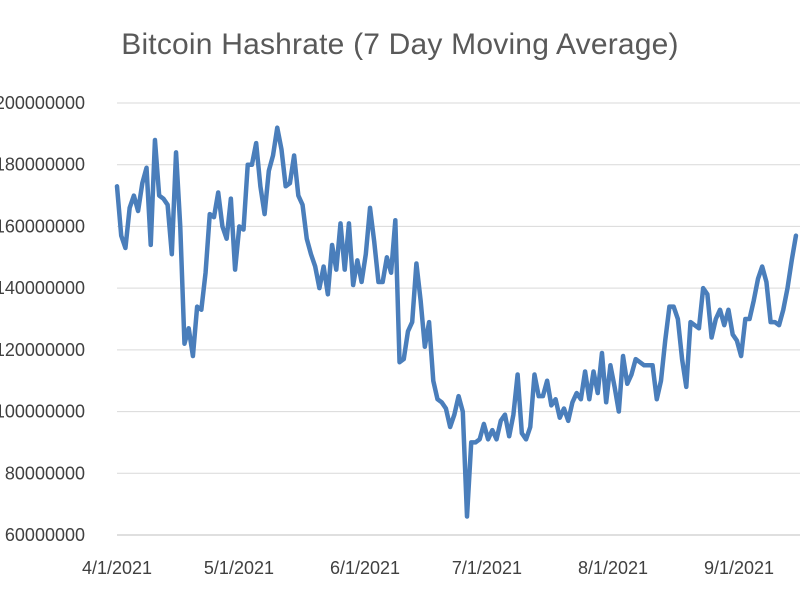 This screenshot has width=800, height=600. What do you see at coordinates (365, 568) in the screenshot?
I see `x-tick-label: 6/1/2021` at bounding box center [365, 568].